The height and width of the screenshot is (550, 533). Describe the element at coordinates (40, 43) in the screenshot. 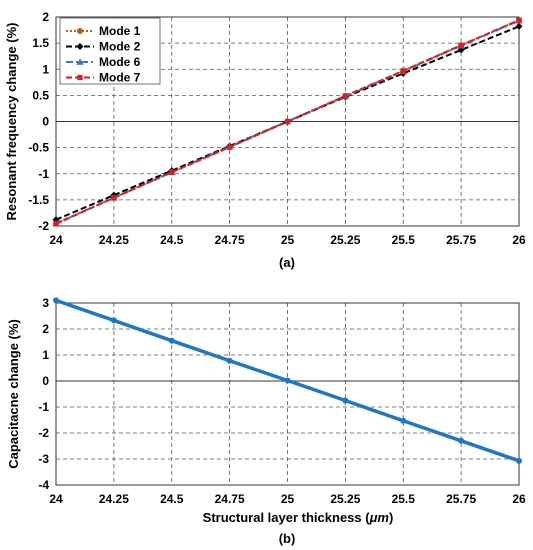

I see `y-tick-label: 1.5` at that location.